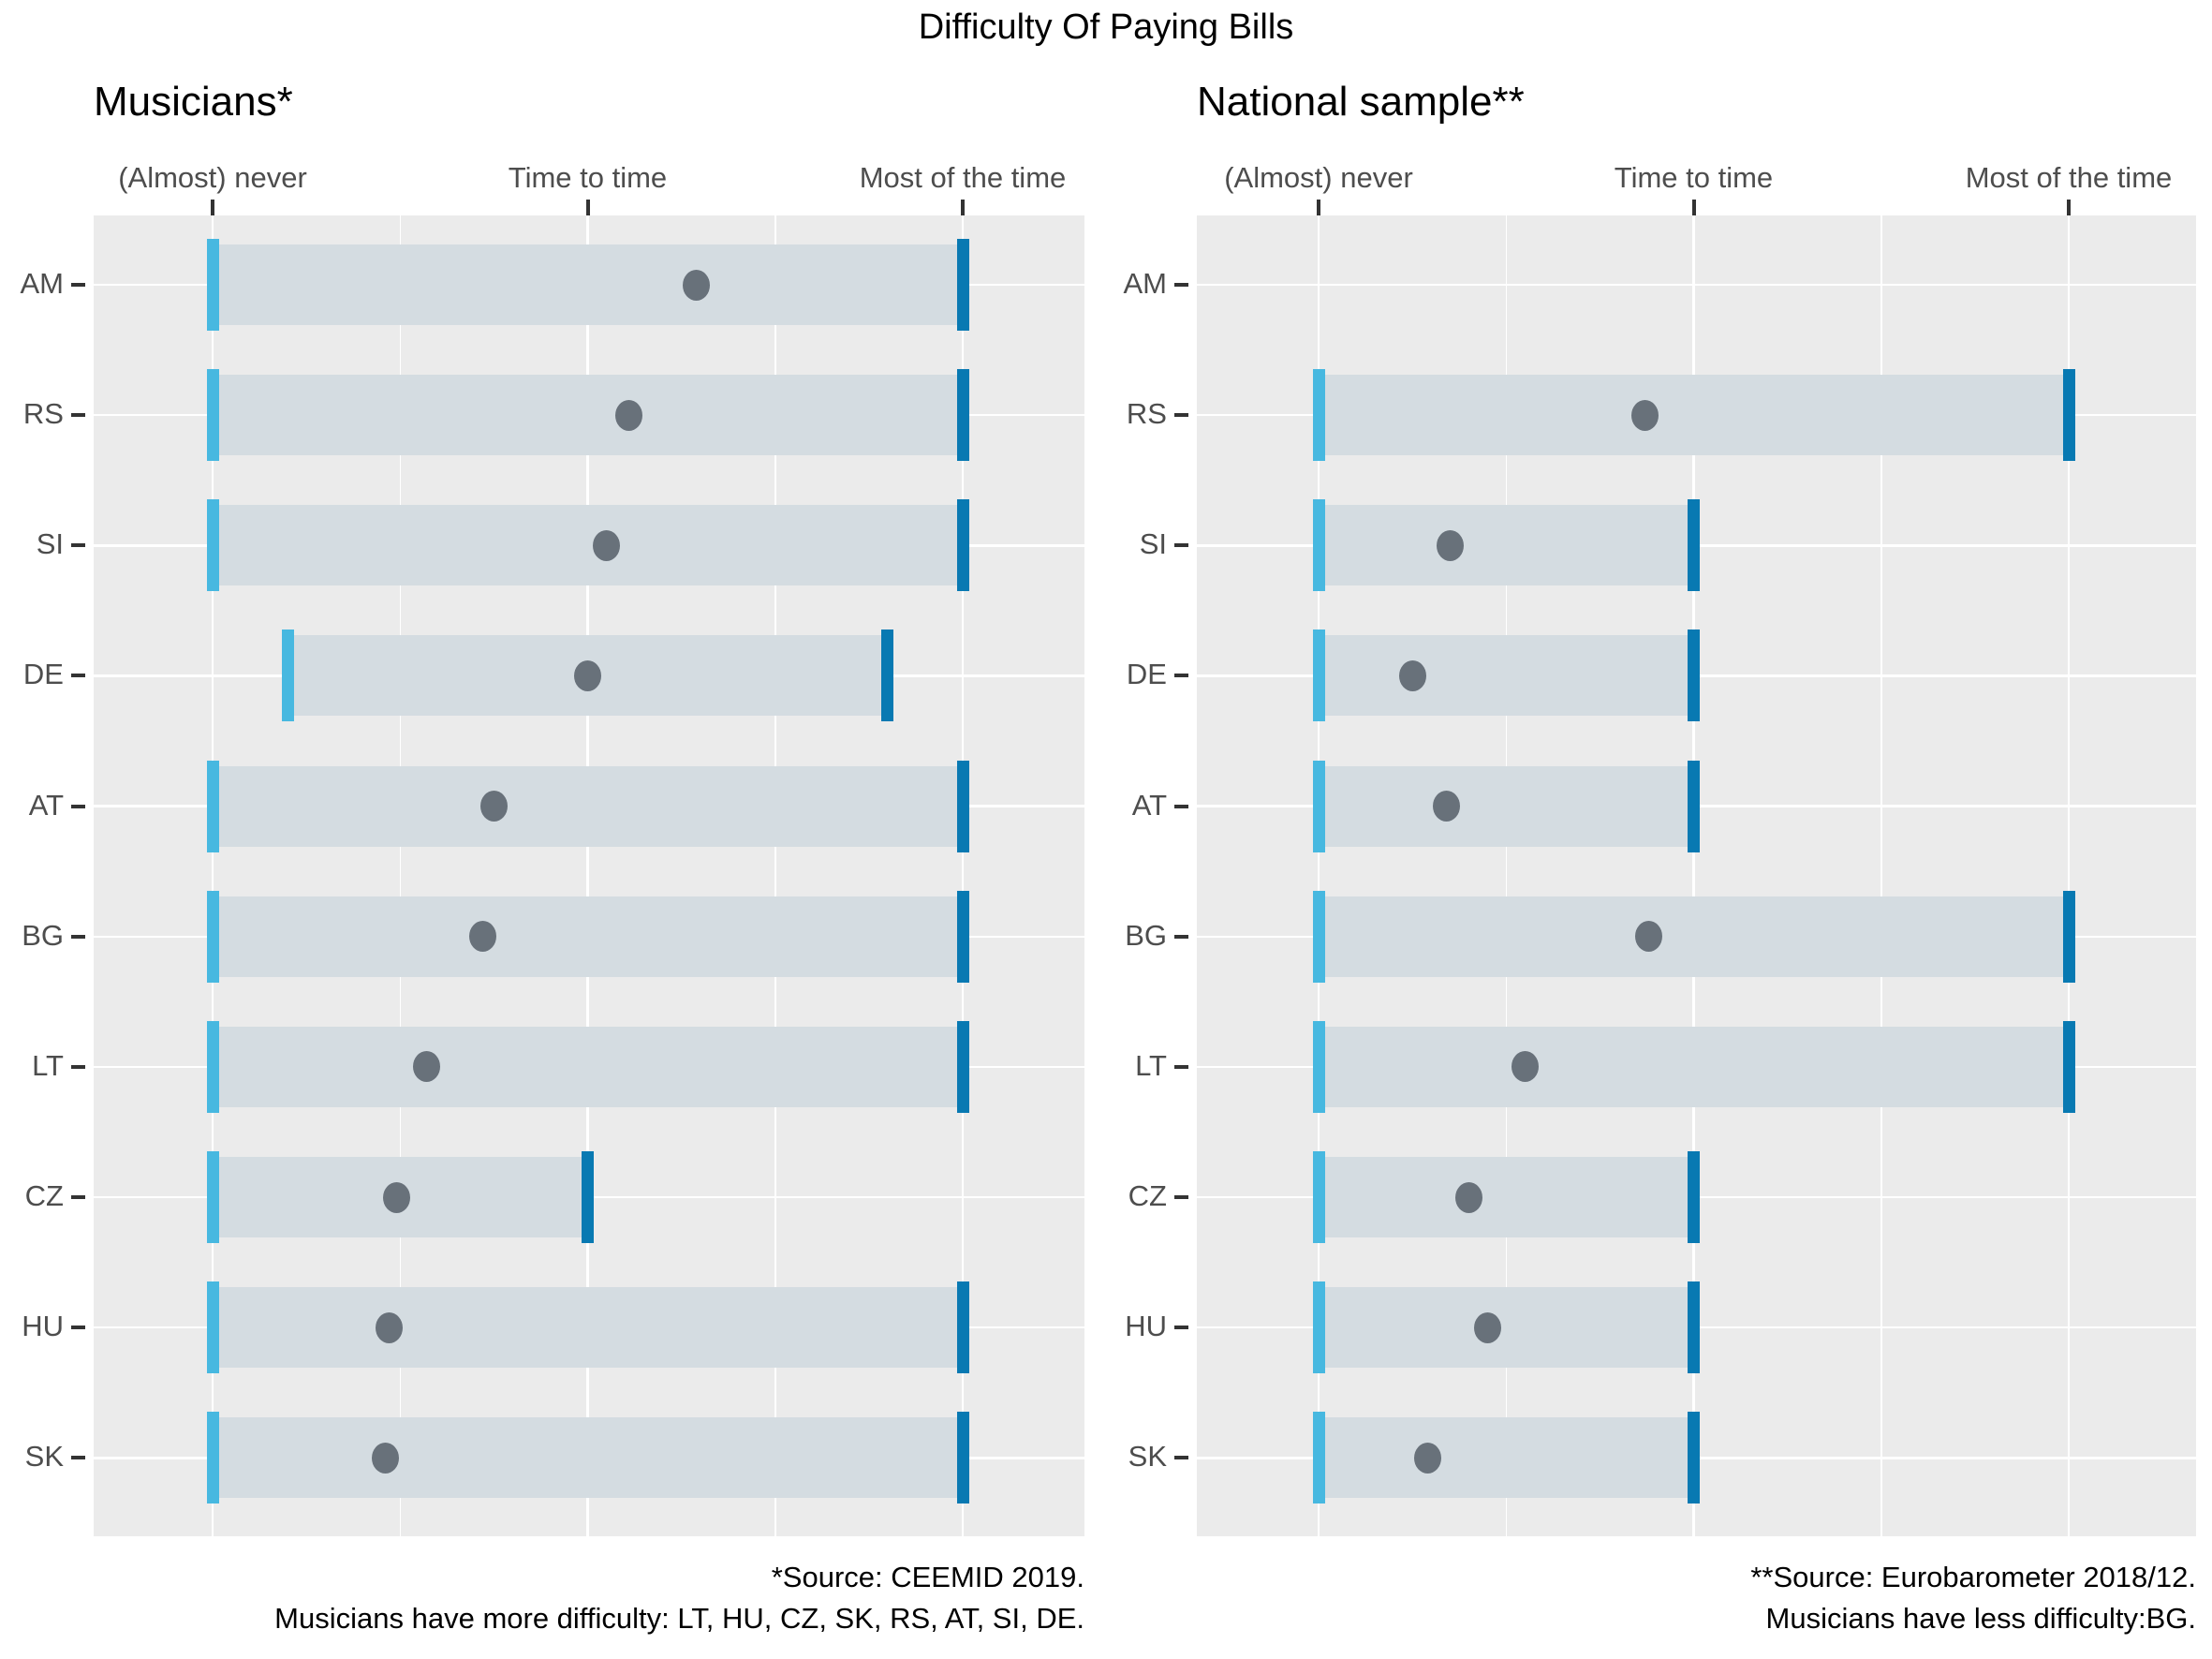 This screenshot has height=1659, width=2212. Describe the element at coordinates (1361, 102) in the screenshot. I see `facet-title-national-sample: National sample**` at that location.